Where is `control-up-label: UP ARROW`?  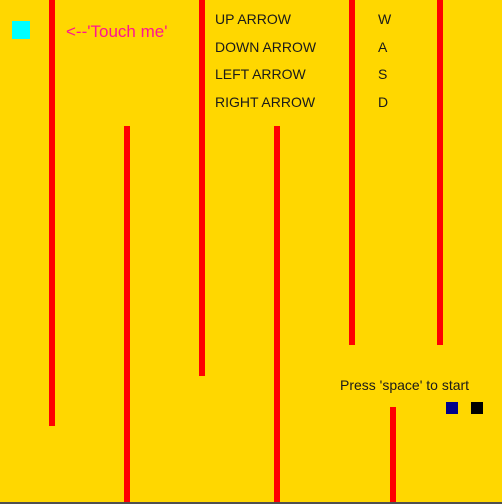
control-up-label: UP ARROW is located at coordinates (253, 19).